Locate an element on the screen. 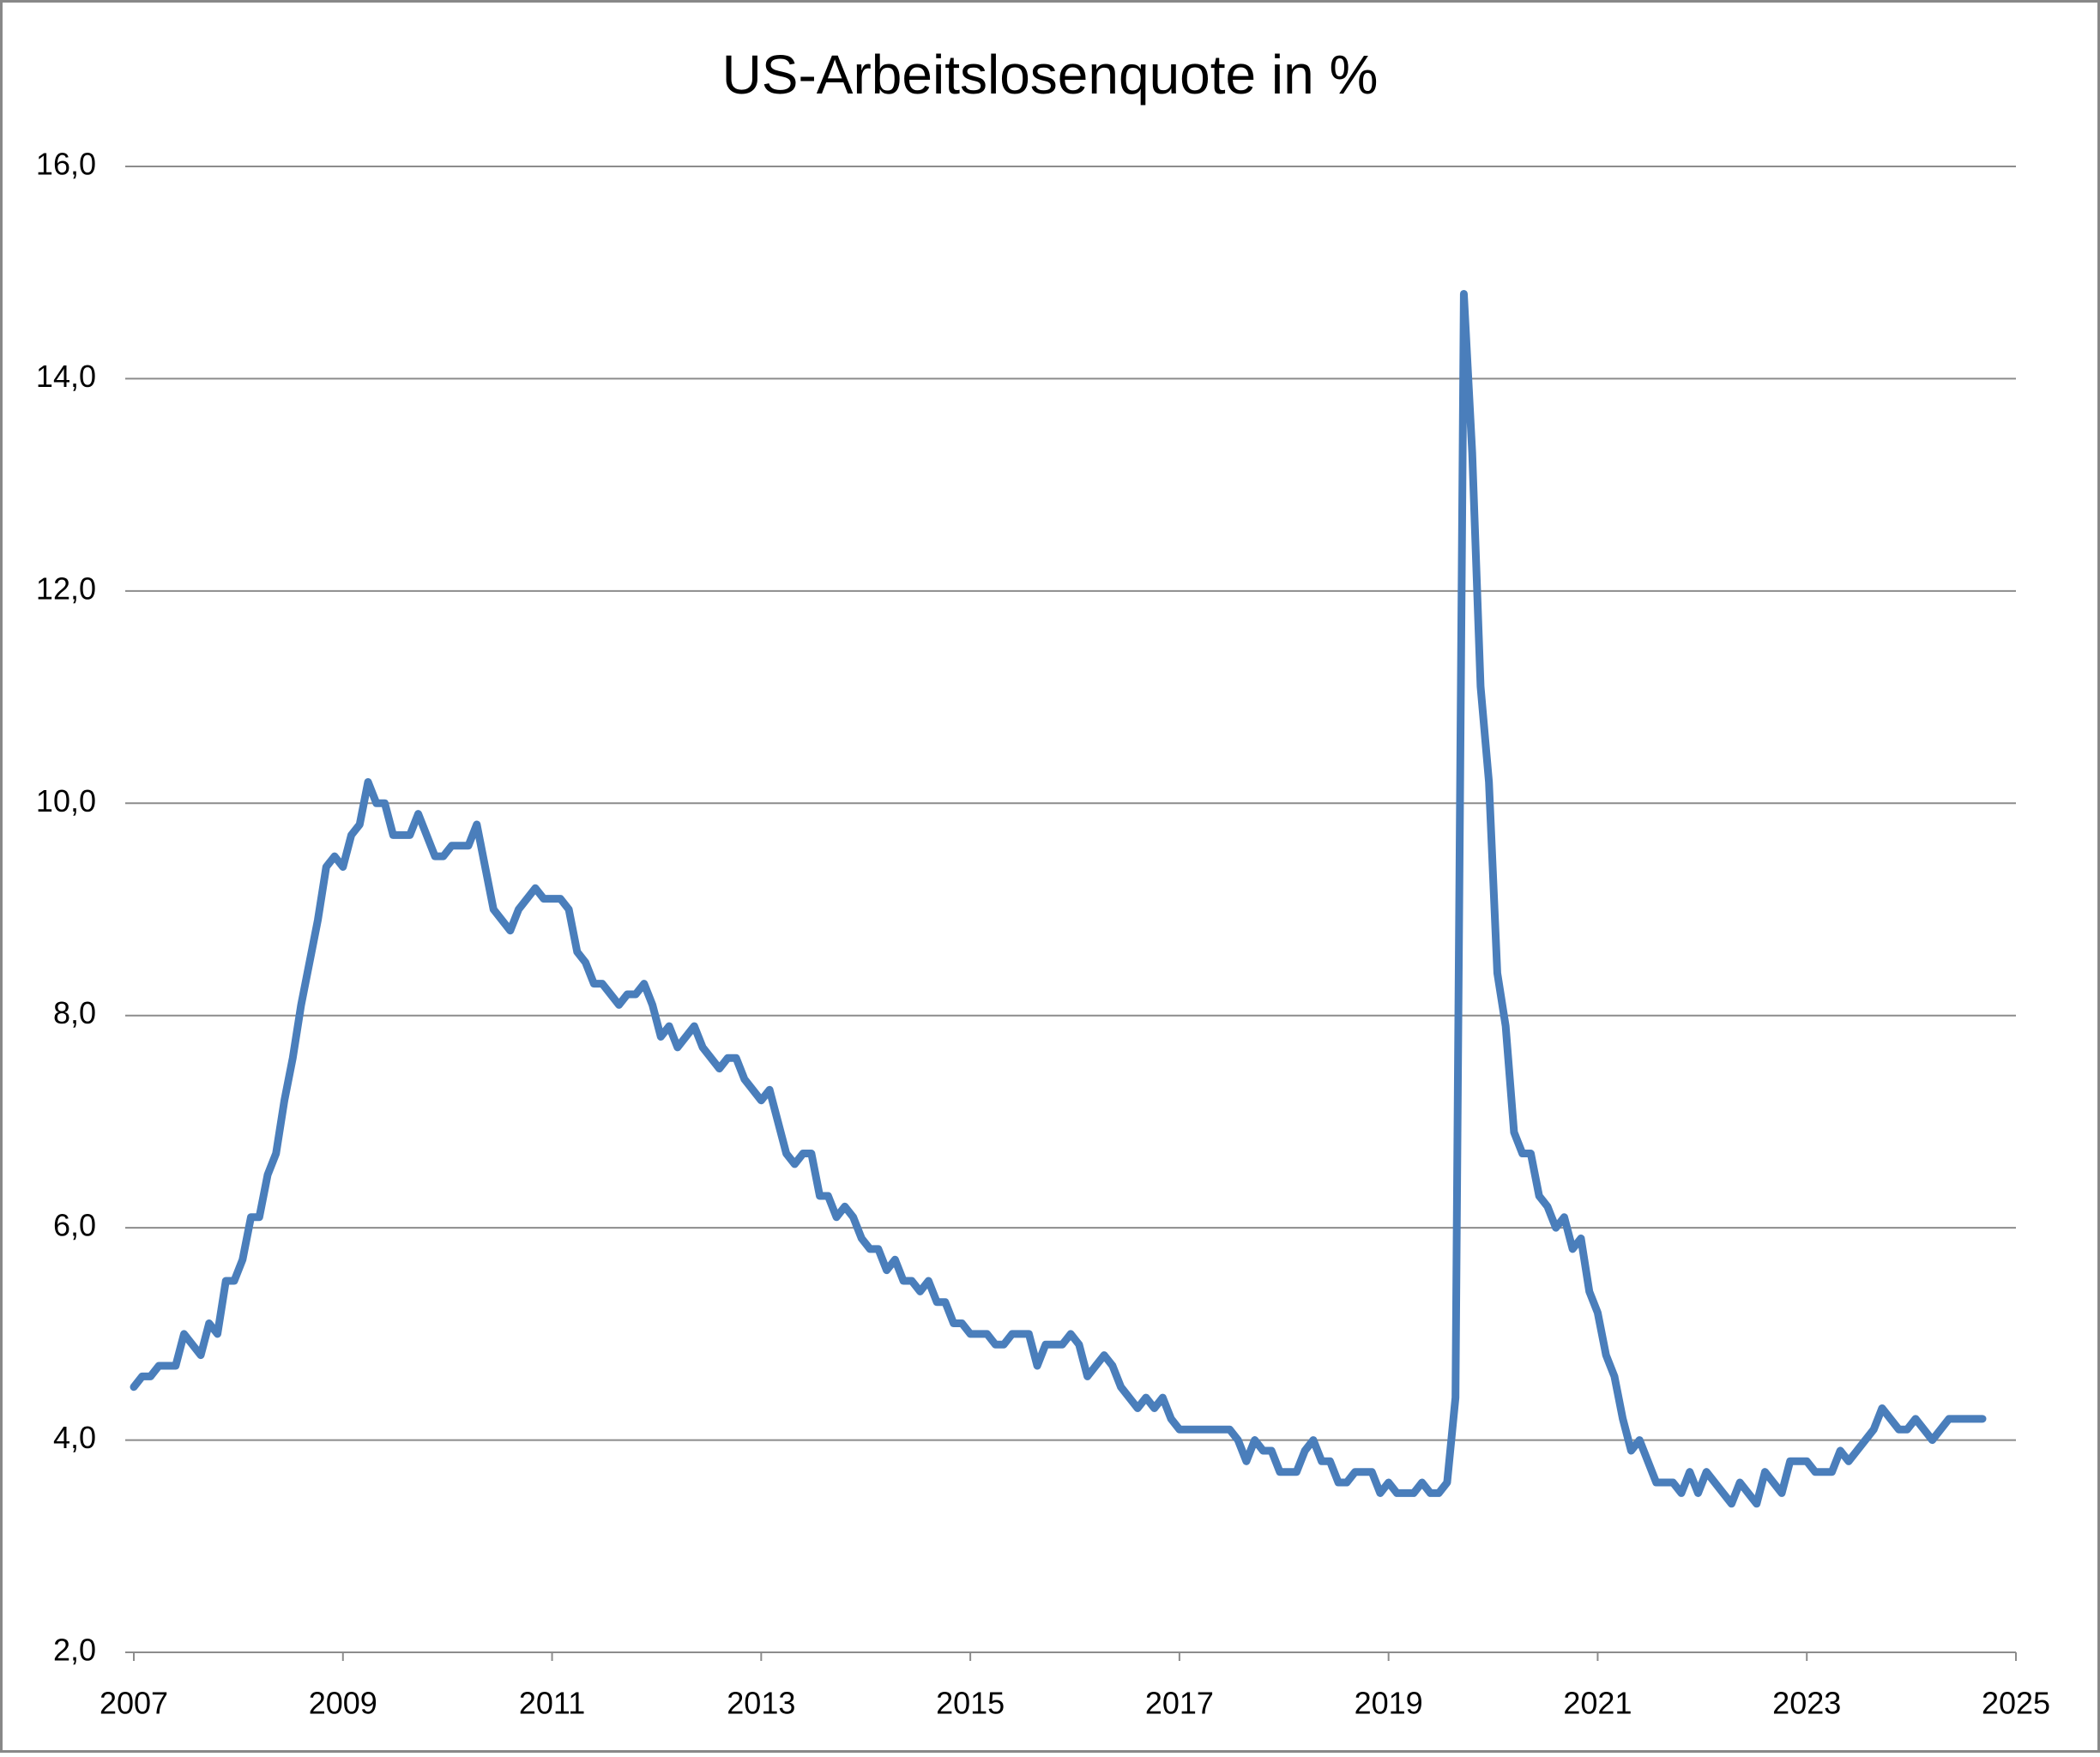 Image resolution: width=2100 pixels, height=1757 pixels. y-tick-label: 12,0 is located at coordinates (66, 588).